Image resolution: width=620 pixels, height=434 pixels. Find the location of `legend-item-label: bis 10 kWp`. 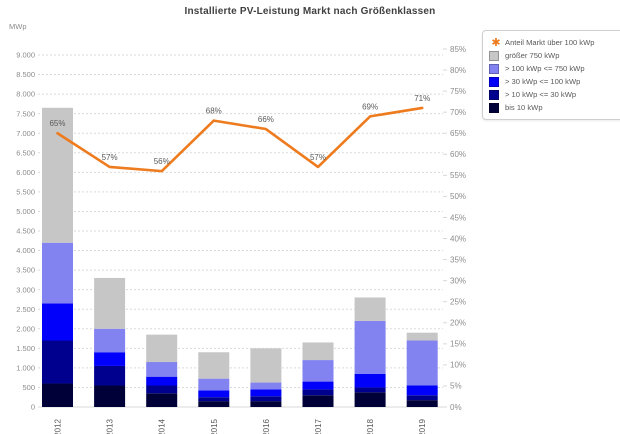

legend-item-label: bis 10 kWp is located at coordinates (524, 107).